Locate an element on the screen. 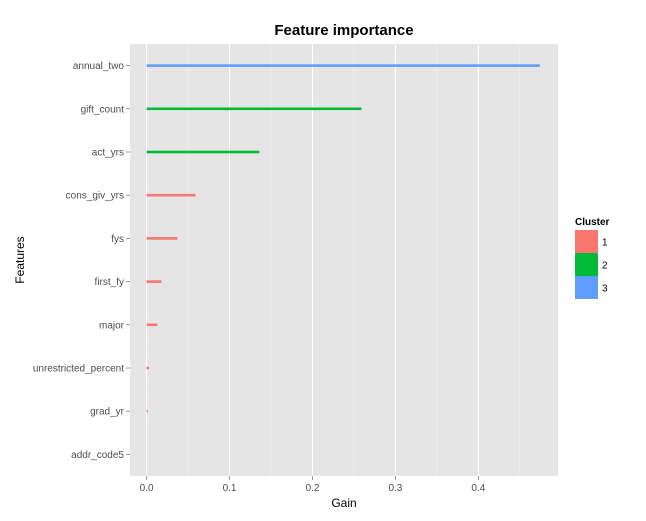 This screenshot has height=521, width=646. bar-act_yrs is located at coordinates (203, 152).